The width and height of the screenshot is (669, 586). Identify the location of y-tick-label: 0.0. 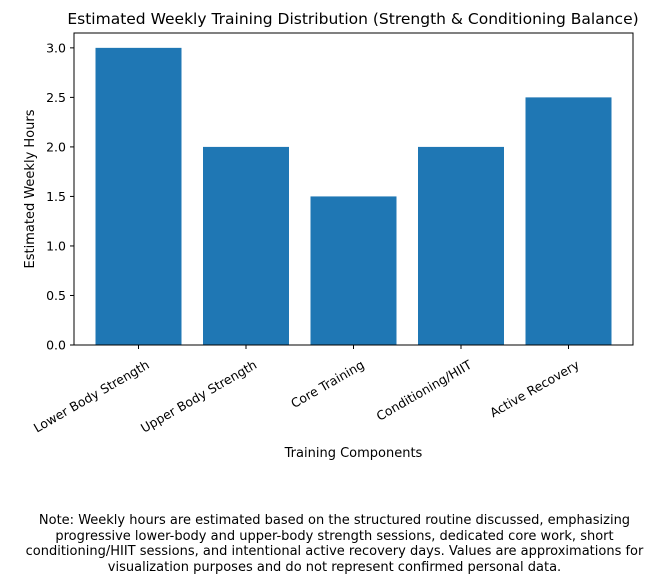
(56, 345).